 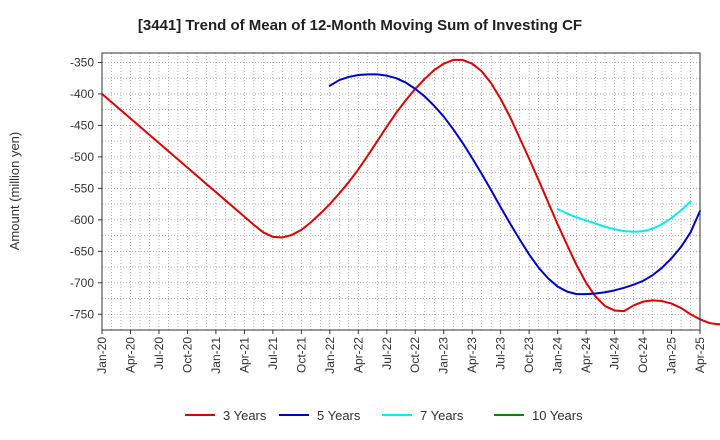 I want to click on x-tick-label: Apr-22, so click(x=358, y=355).